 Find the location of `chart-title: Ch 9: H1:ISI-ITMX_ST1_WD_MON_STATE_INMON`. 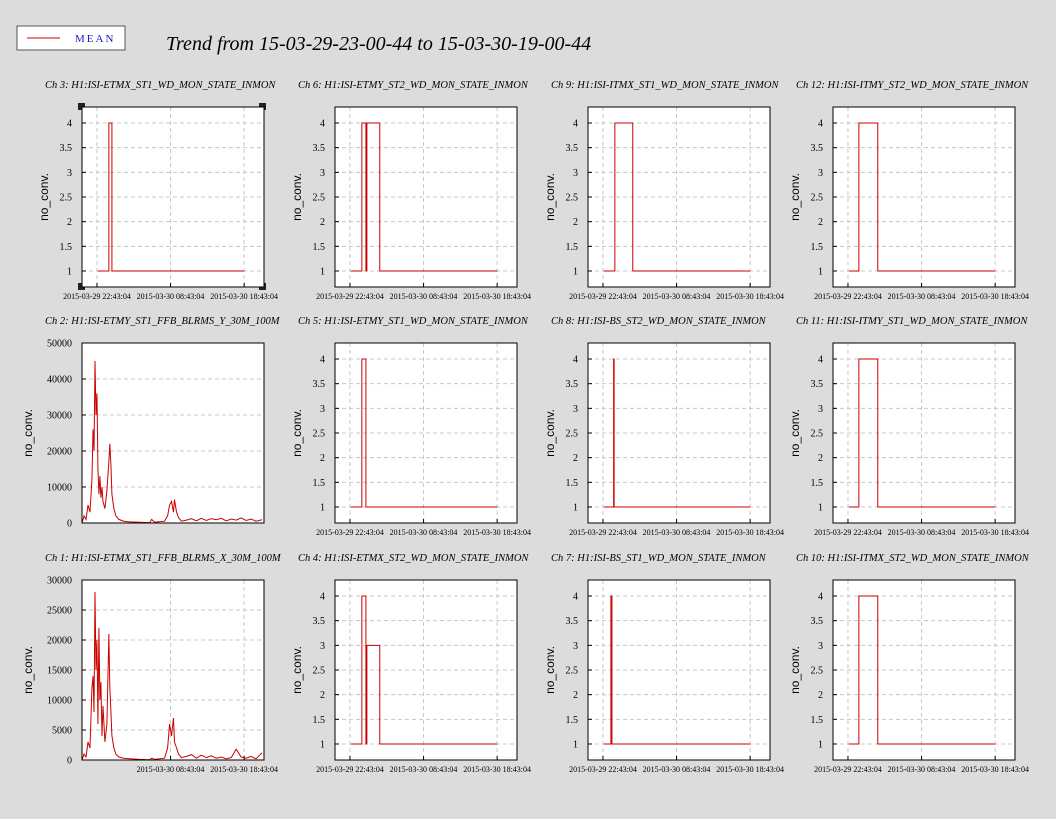

chart-title: Ch 9: H1:ISI-ITMX_ST1_WD_MON_STATE_INMON is located at coordinates (665, 85).